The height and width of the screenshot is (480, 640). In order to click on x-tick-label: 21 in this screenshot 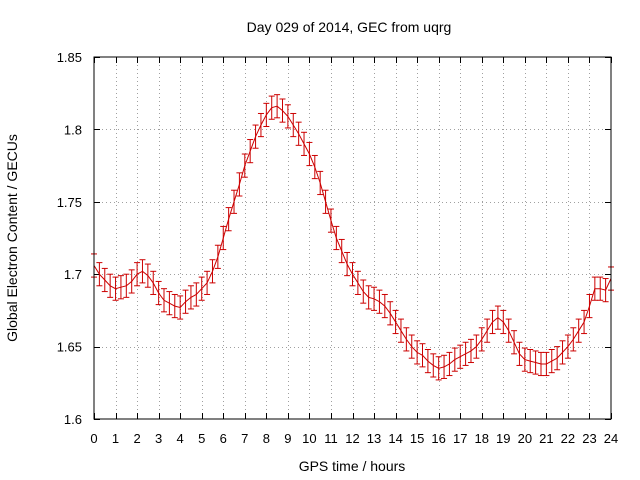, I will do `click(546, 438)`.